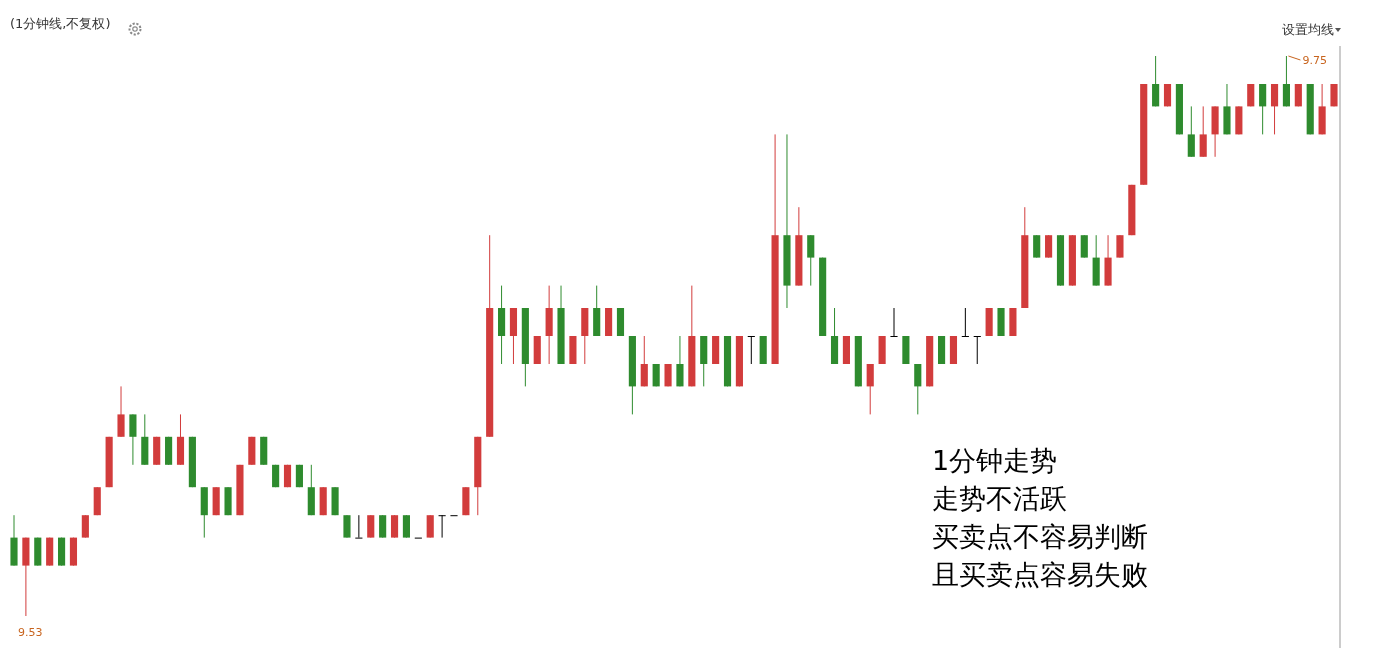 The height and width of the screenshot is (655, 1374). I want to click on annotation: 且买卖点容易失败, so click(1040, 574).